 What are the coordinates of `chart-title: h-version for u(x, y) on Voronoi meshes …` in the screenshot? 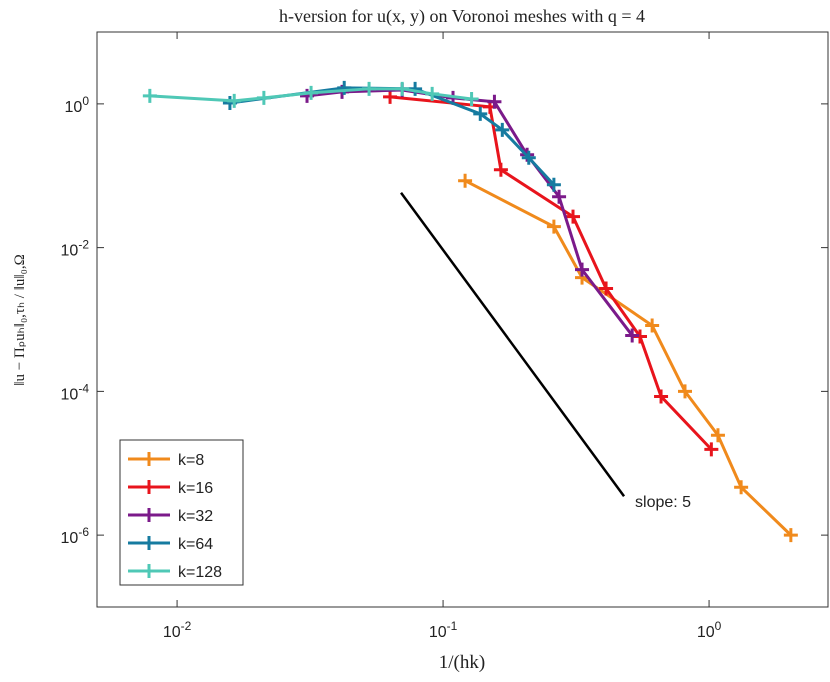 It's located at (462, 16).